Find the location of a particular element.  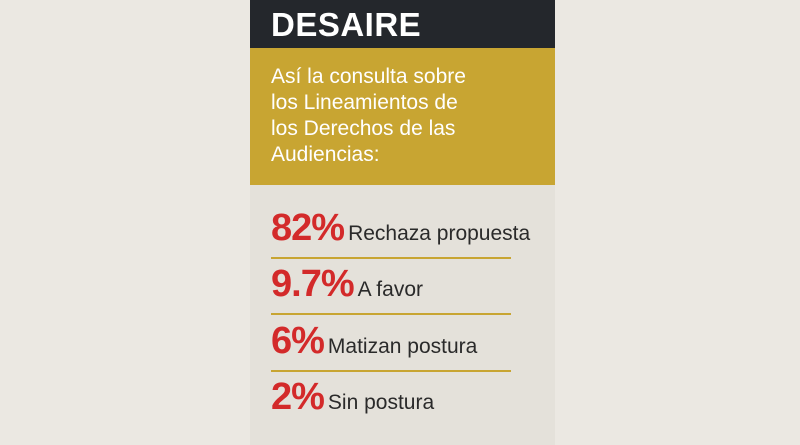

percent: 82% is located at coordinates (308, 228).